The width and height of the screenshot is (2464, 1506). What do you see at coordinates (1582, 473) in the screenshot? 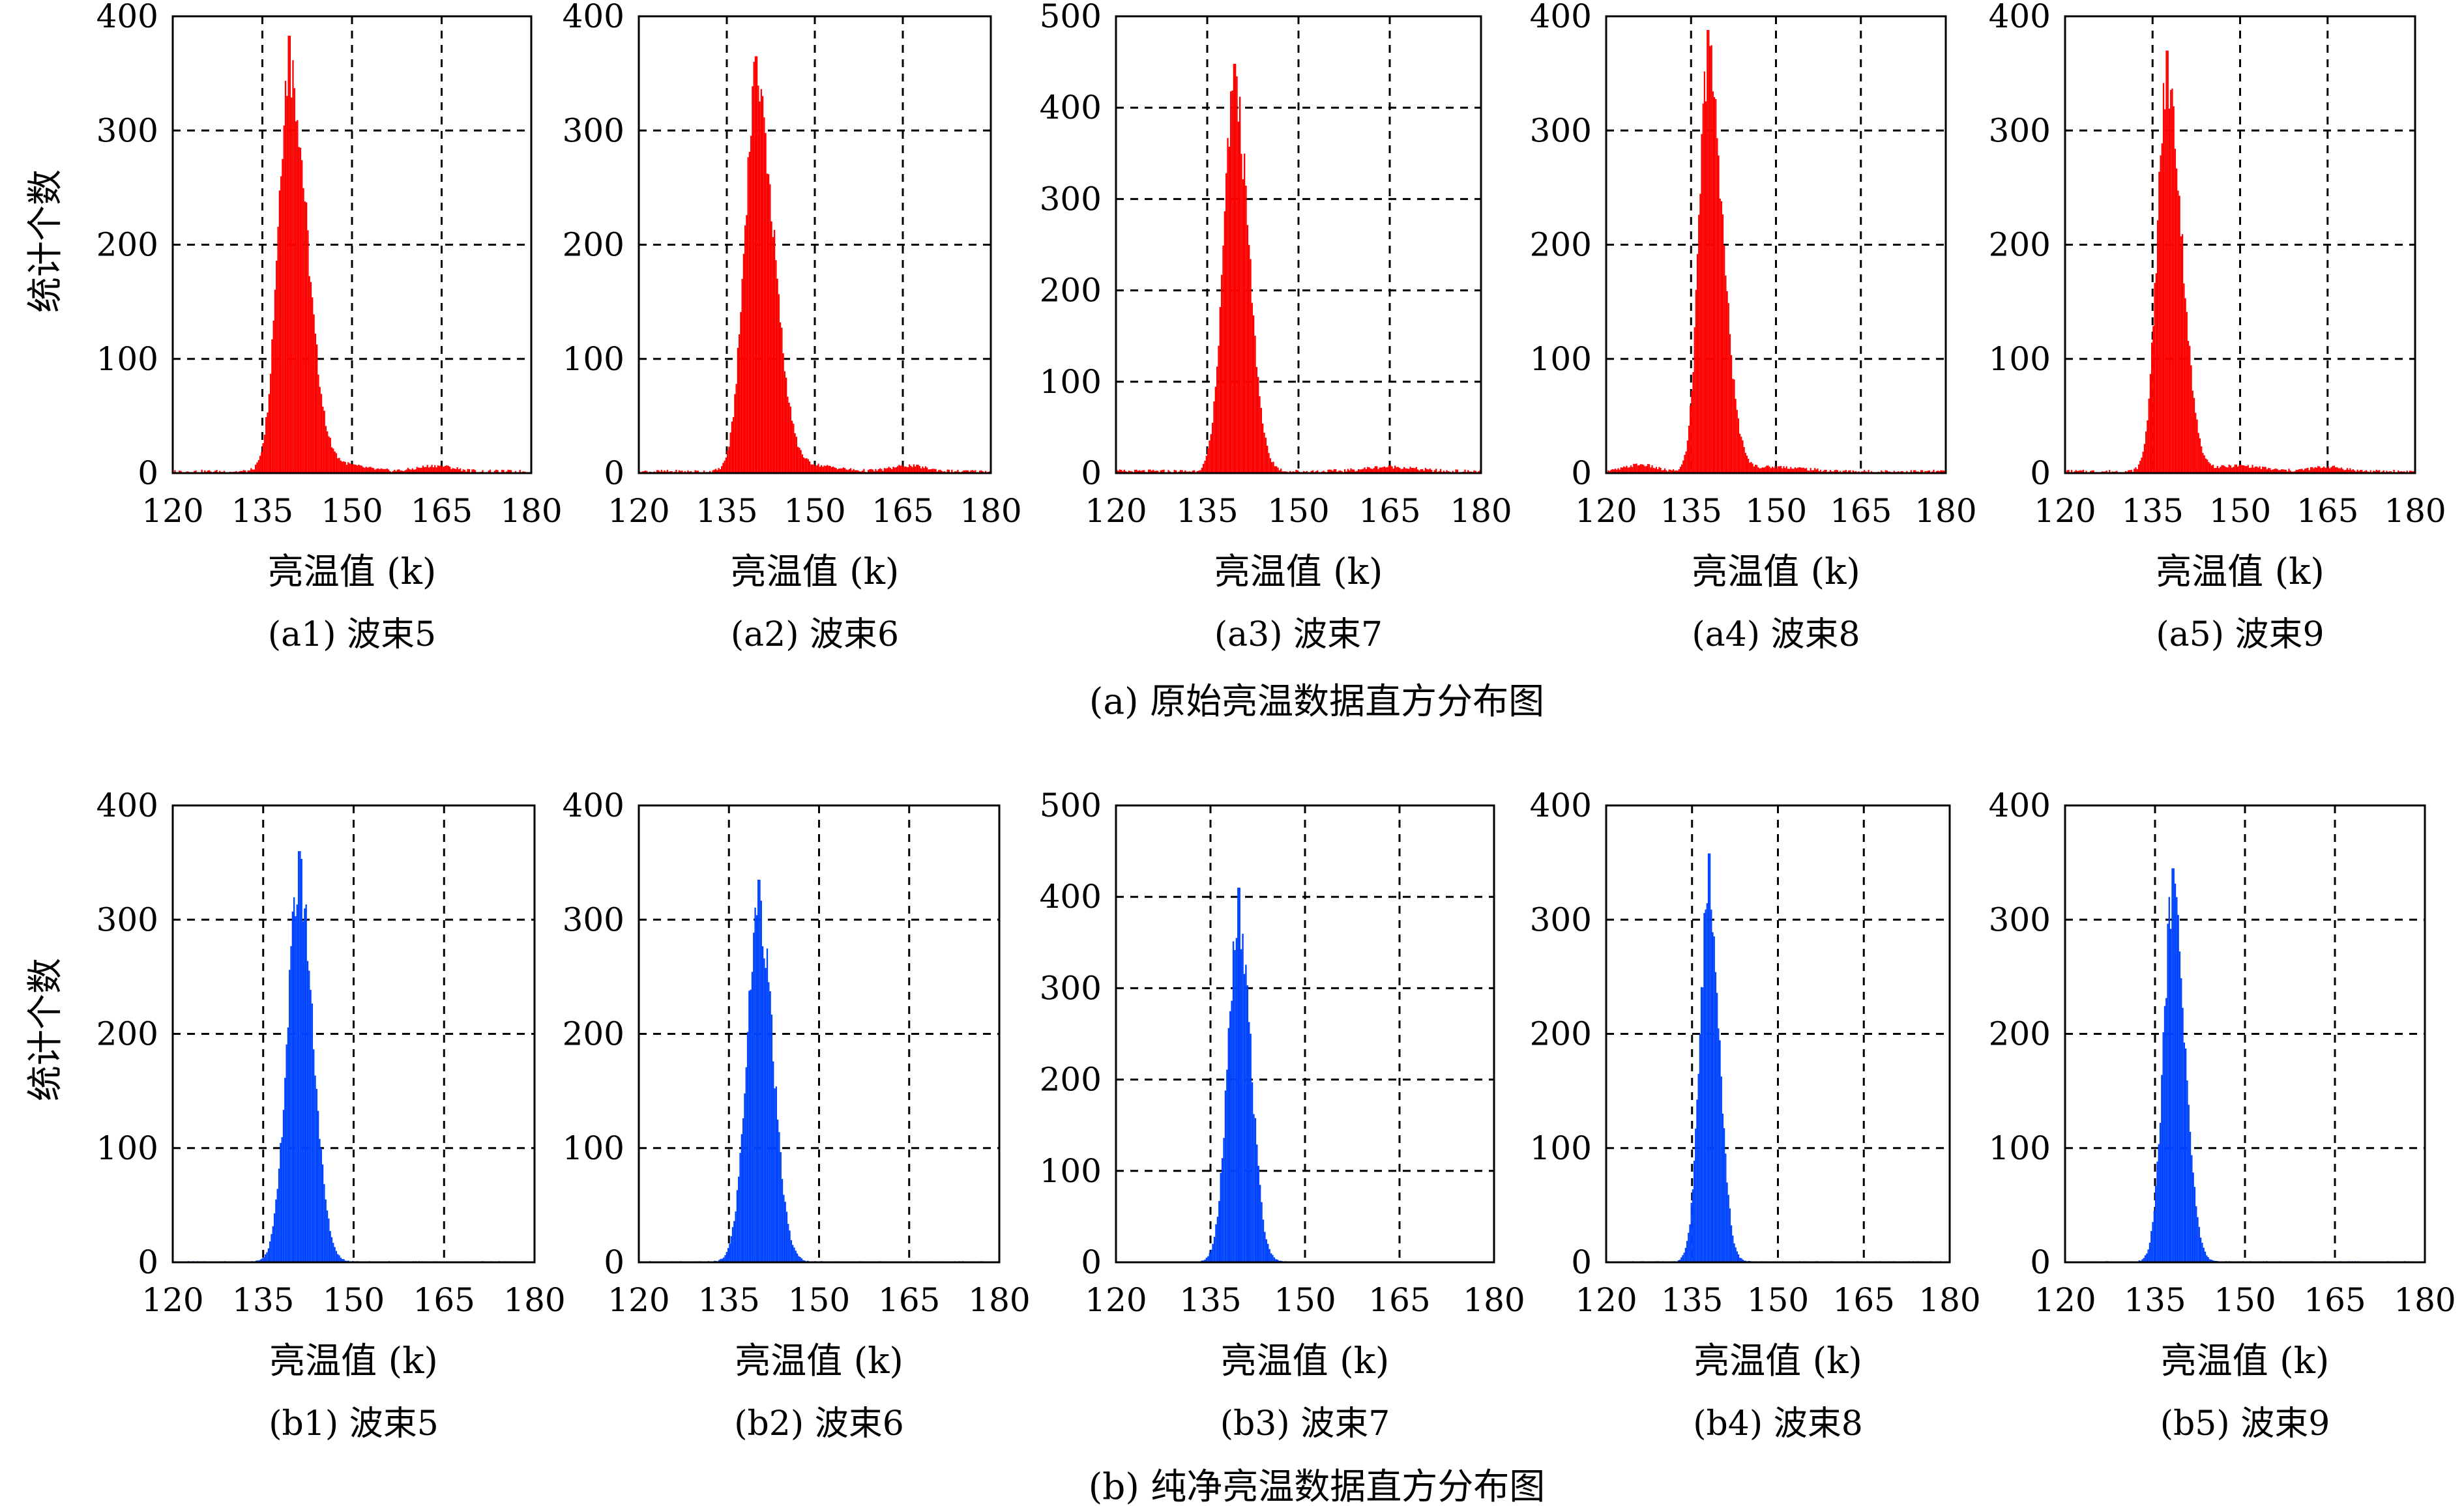
I see `y-tick-label: 0` at bounding box center [1582, 473].